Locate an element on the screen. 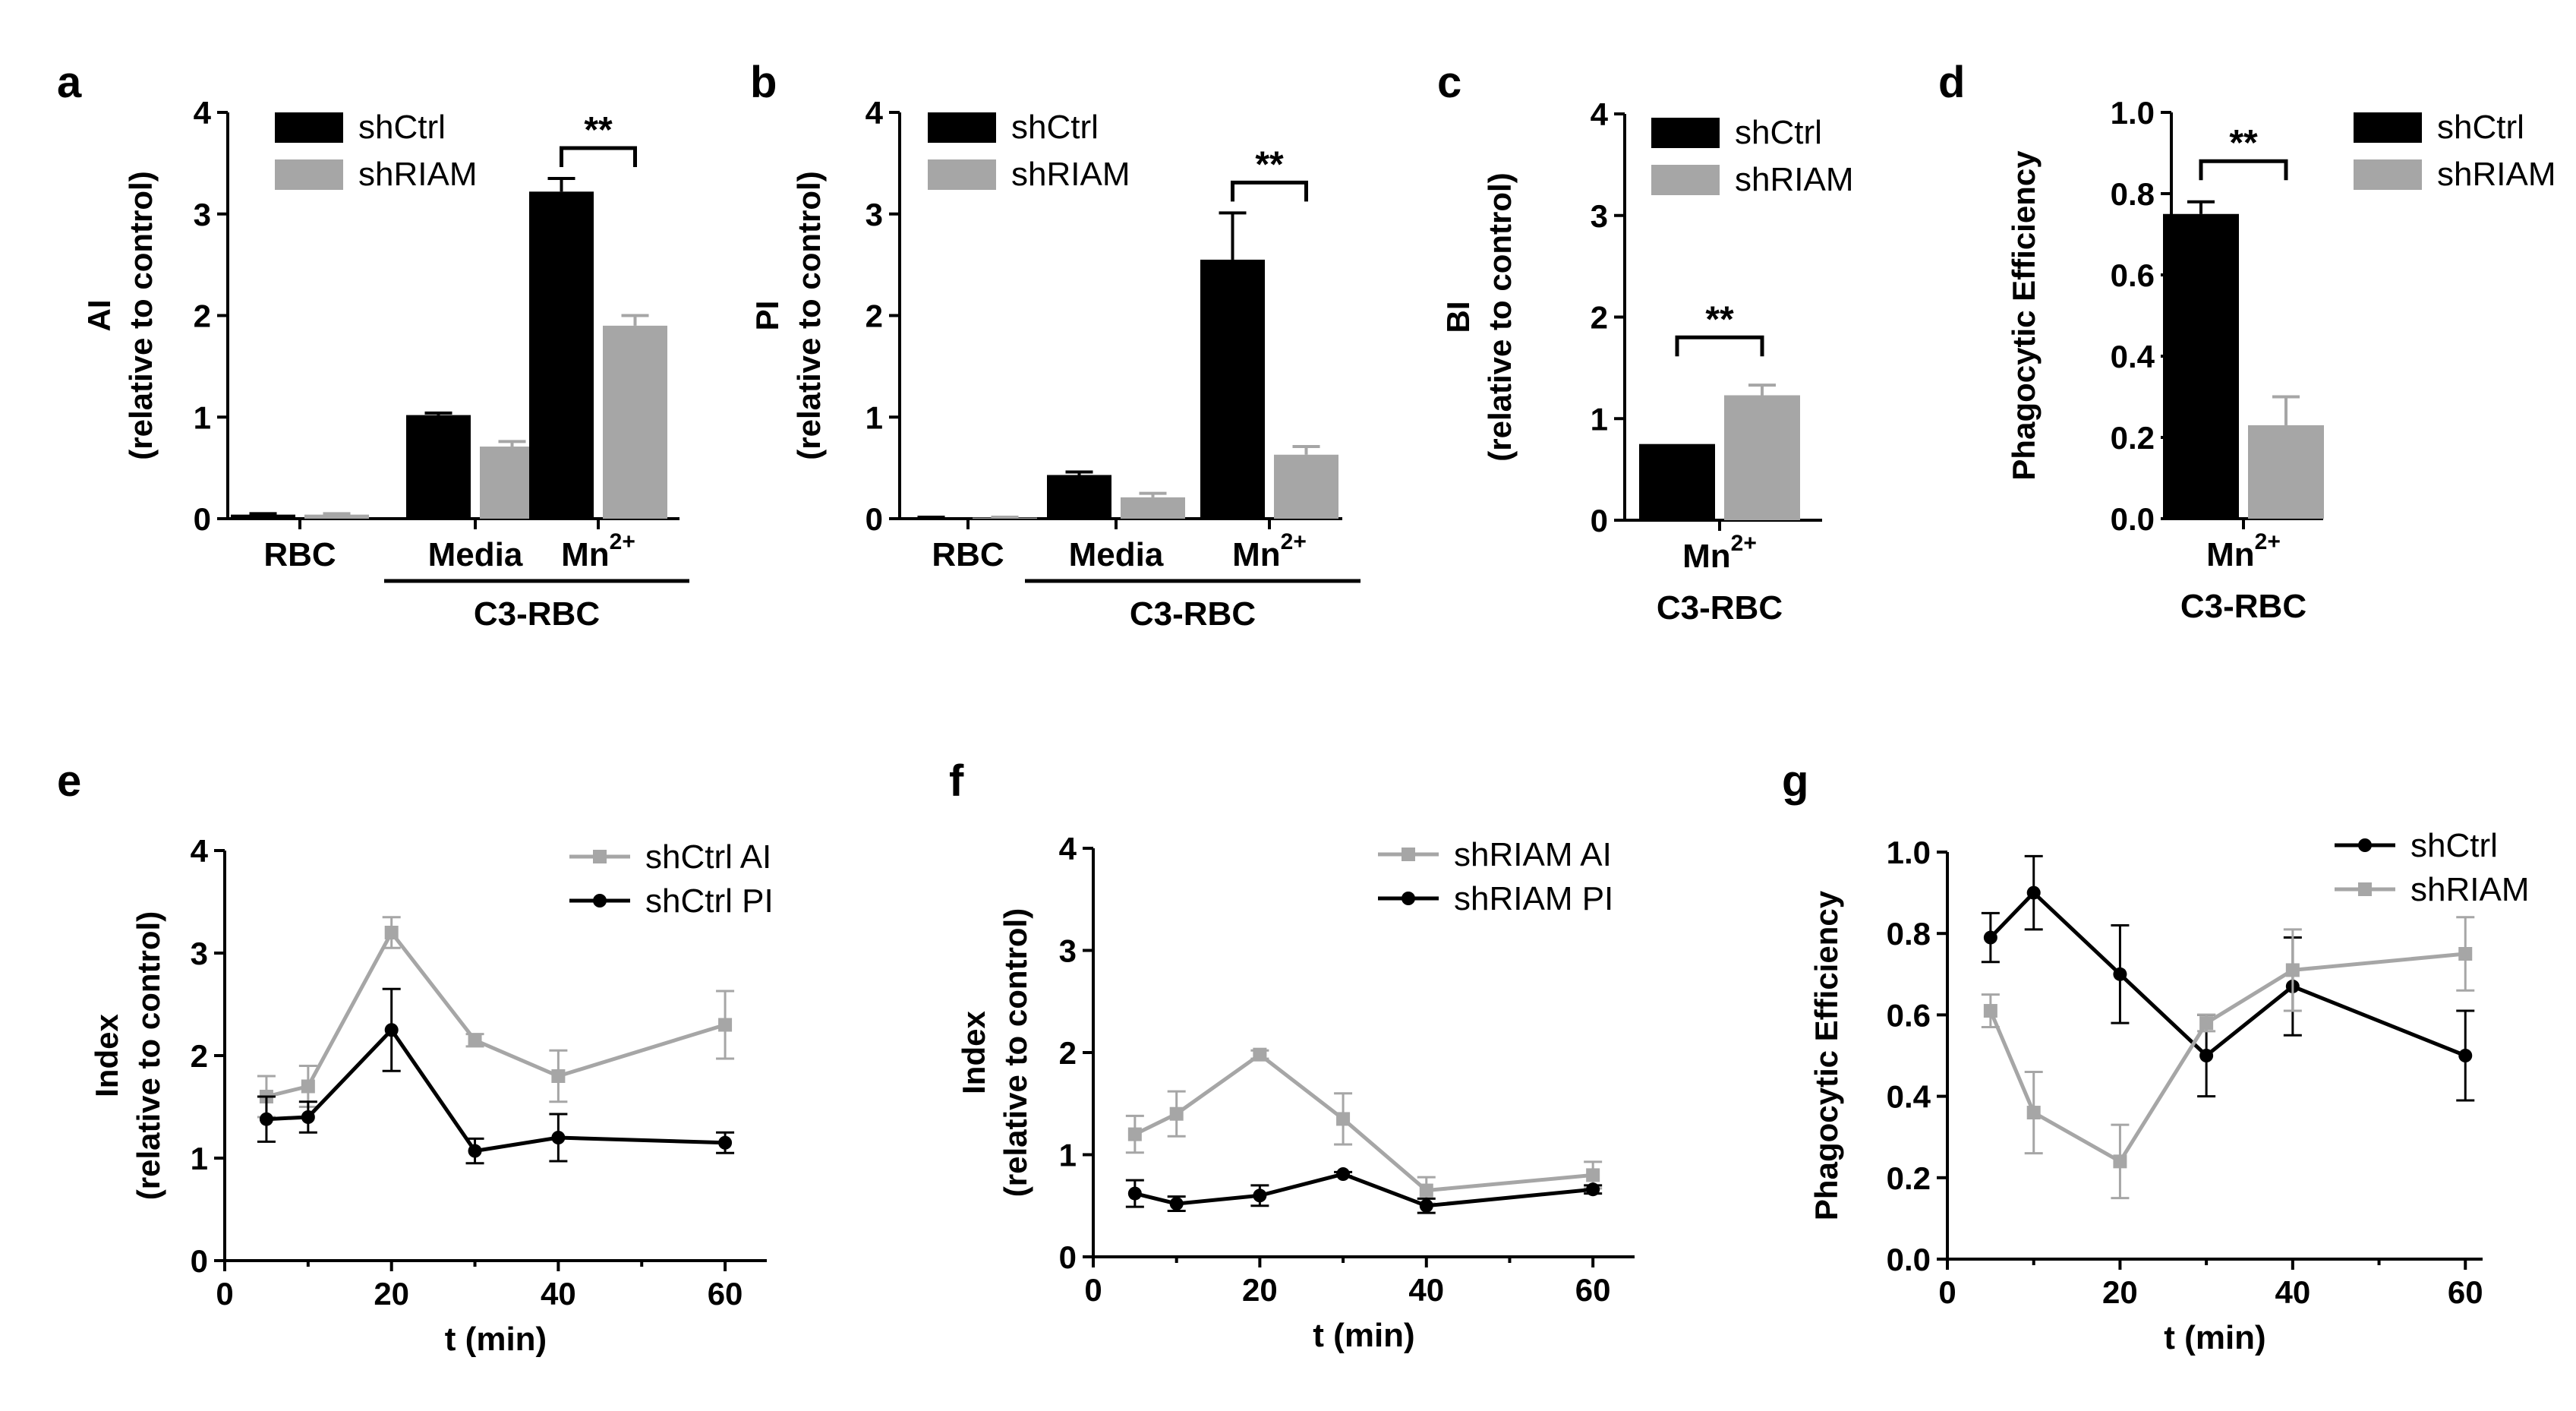 The height and width of the screenshot is (1411, 2576). category-text: Media is located at coordinates (475, 554).